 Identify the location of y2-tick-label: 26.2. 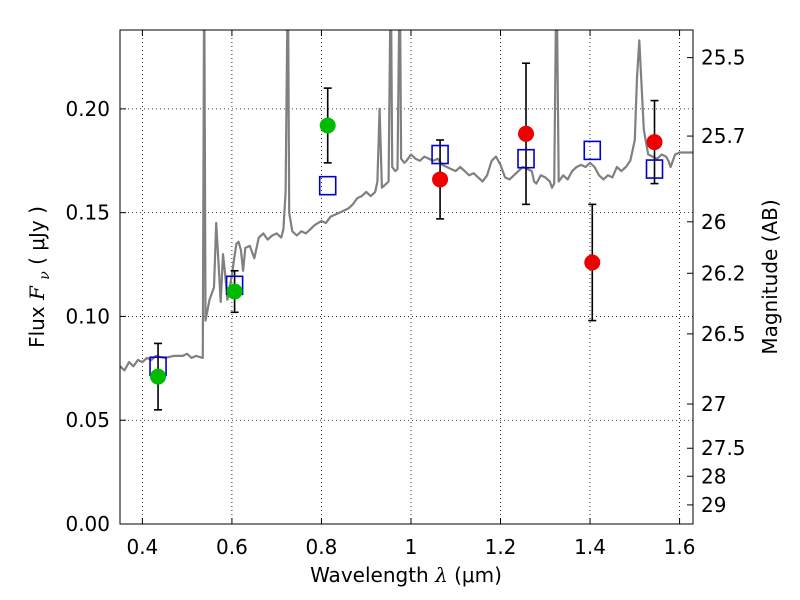
(723, 273).